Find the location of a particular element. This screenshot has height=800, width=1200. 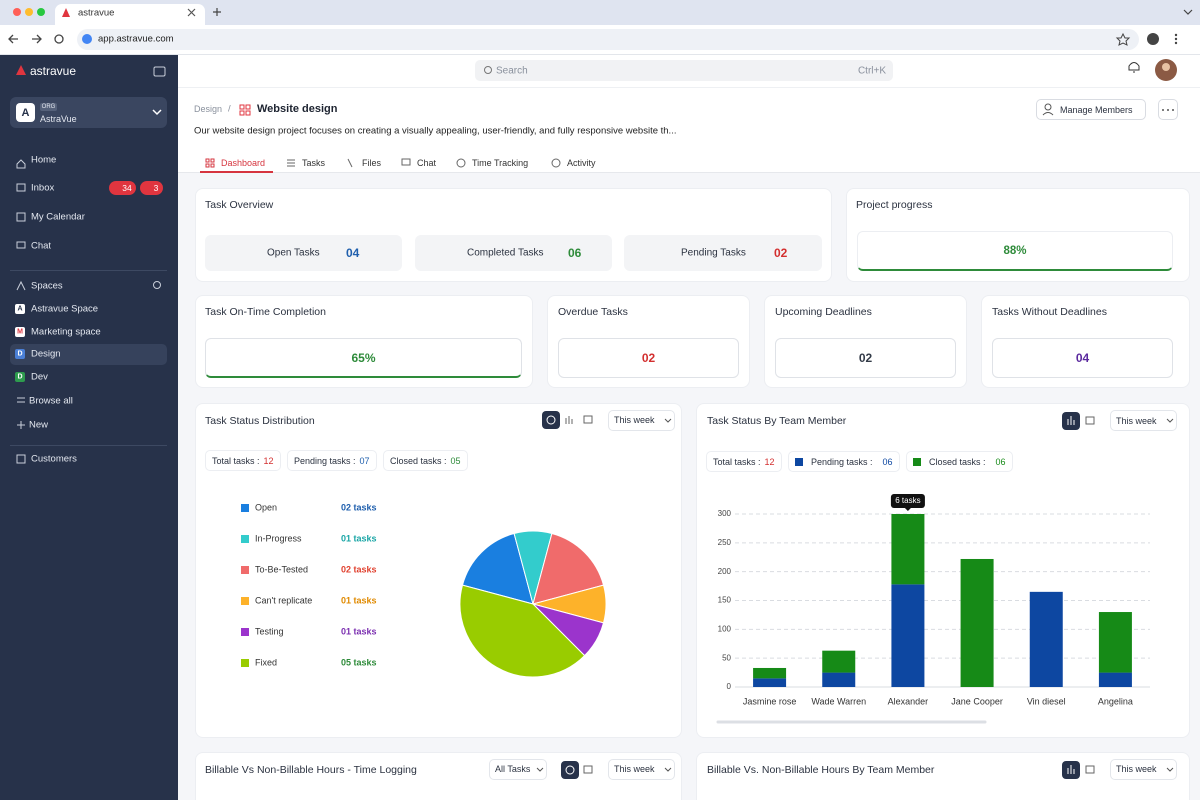

tab: Dashboard is located at coordinates (243, 163).